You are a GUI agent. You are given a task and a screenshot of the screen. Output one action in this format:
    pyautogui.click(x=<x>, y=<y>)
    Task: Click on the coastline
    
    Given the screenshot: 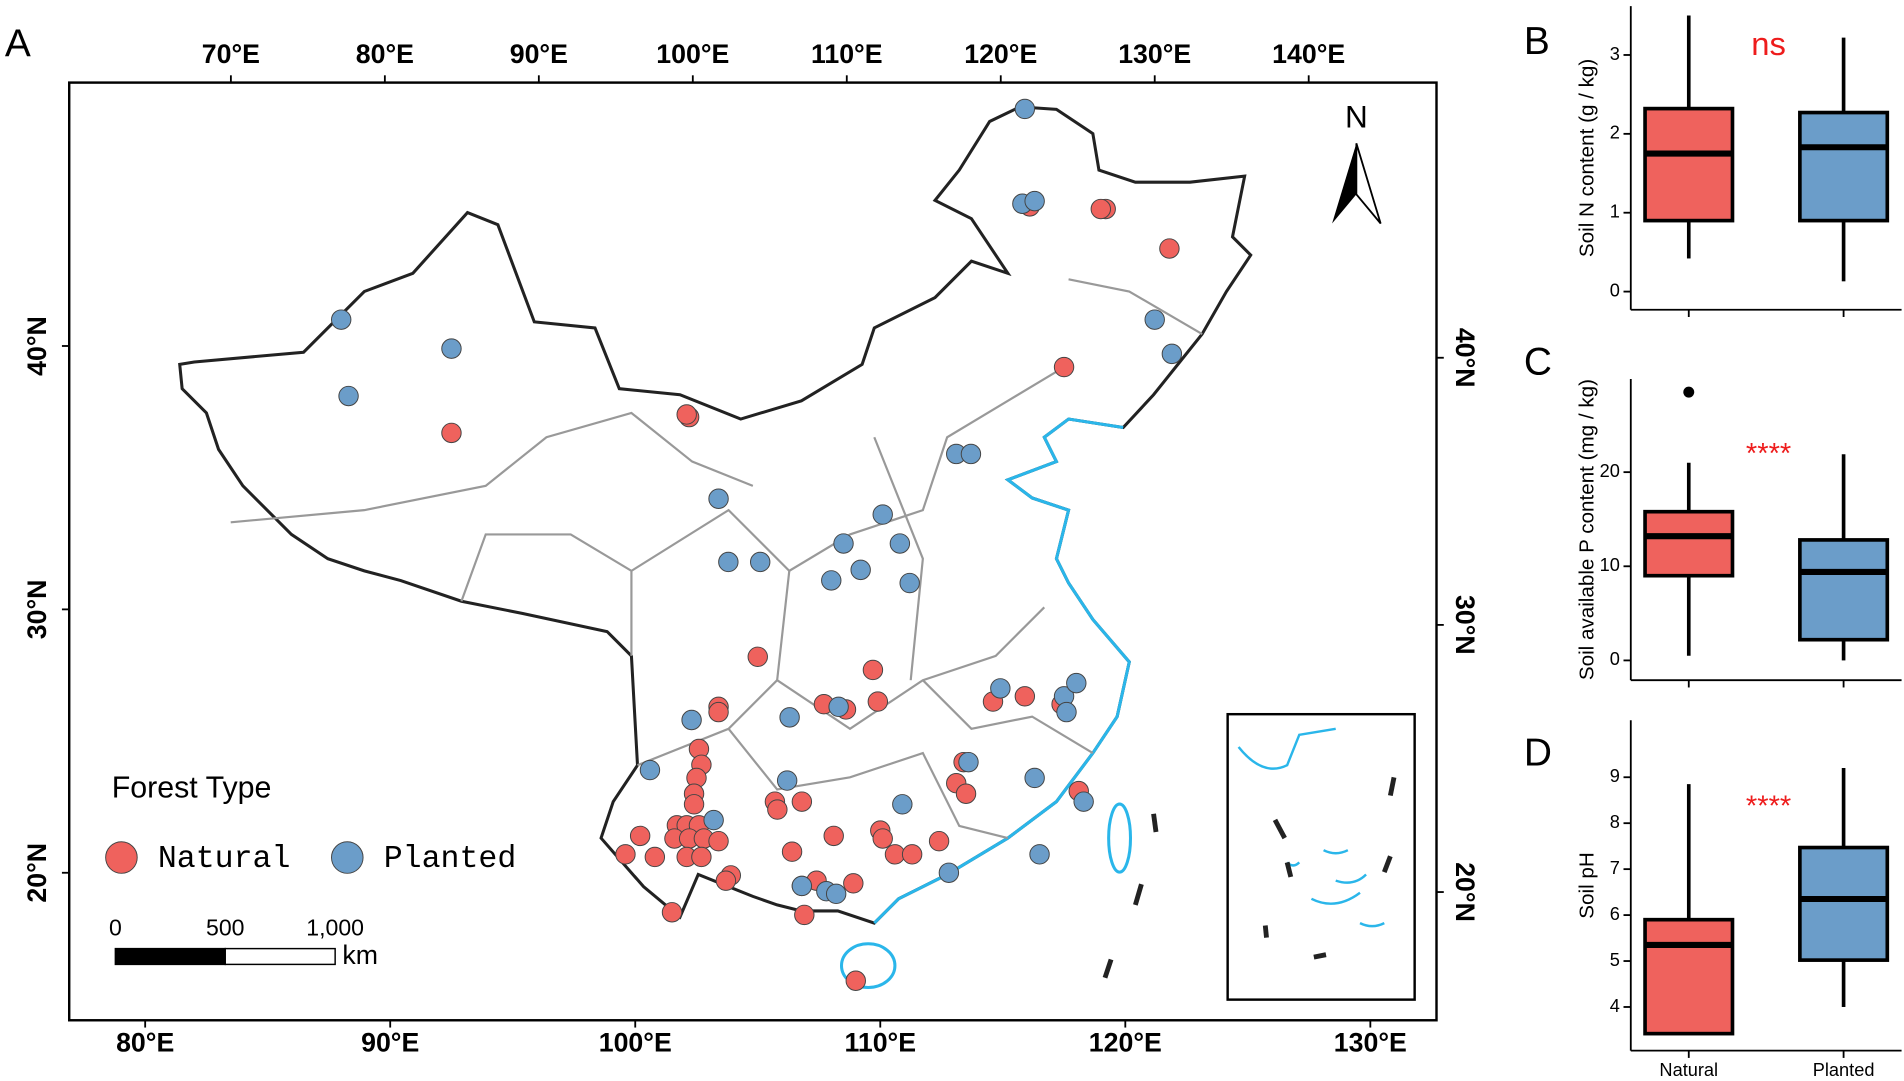 What is the action you would take?
    pyautogui.click(x=1002, y=671)
    